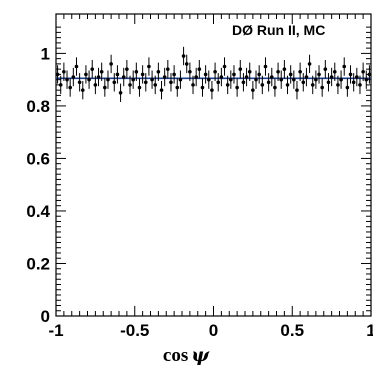  What do you see at coordinates (38, 211) in the screenshot?
I see `y-tick-label: 0.4` at bounding box center [38, 211].